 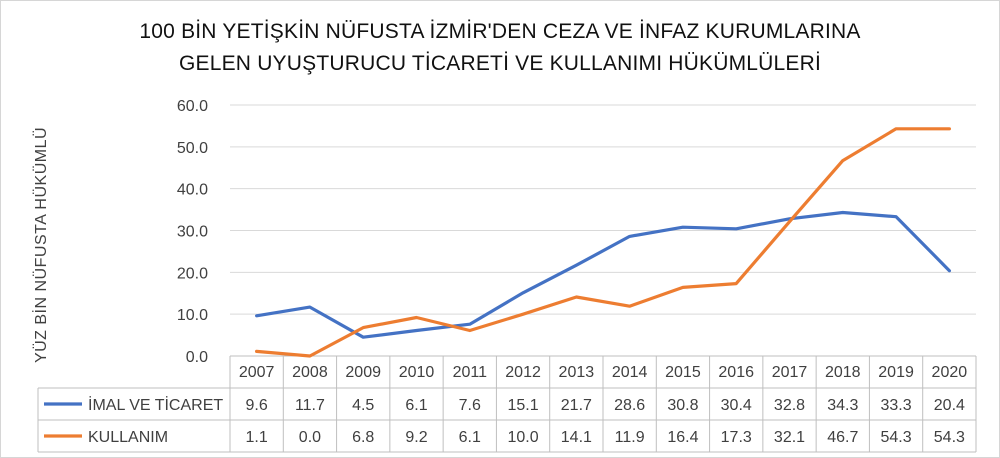 I want to click on data-table-value: 28.6, so click(x=629, y=405).